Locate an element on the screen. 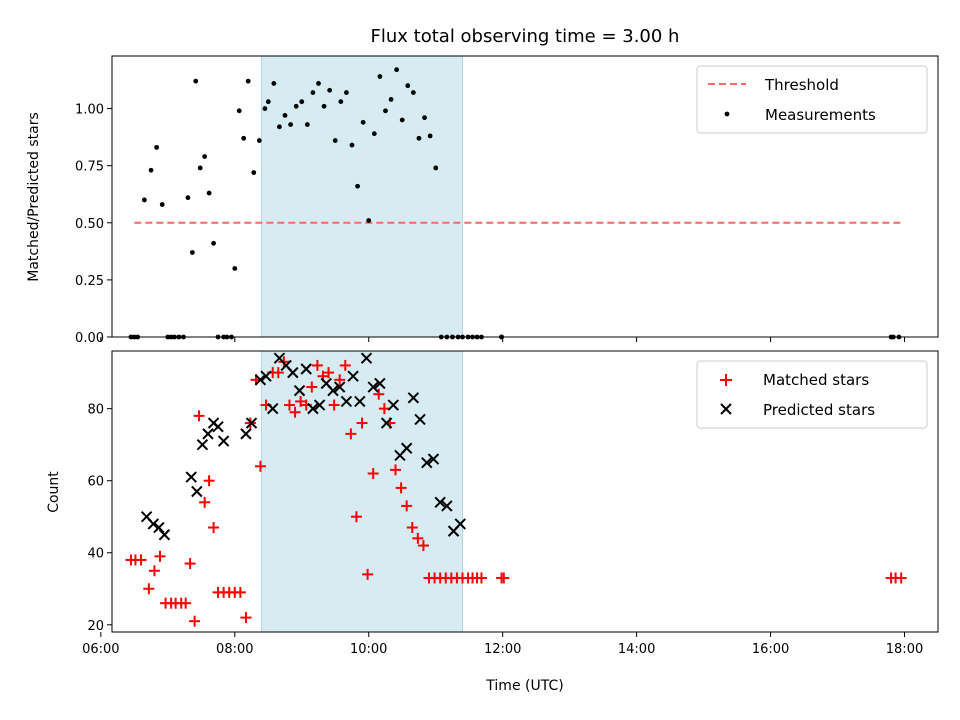 The width and height of the screenshot is (960, 720). top-y-tick-label: 0.50 is located at coordinates (89, 224).